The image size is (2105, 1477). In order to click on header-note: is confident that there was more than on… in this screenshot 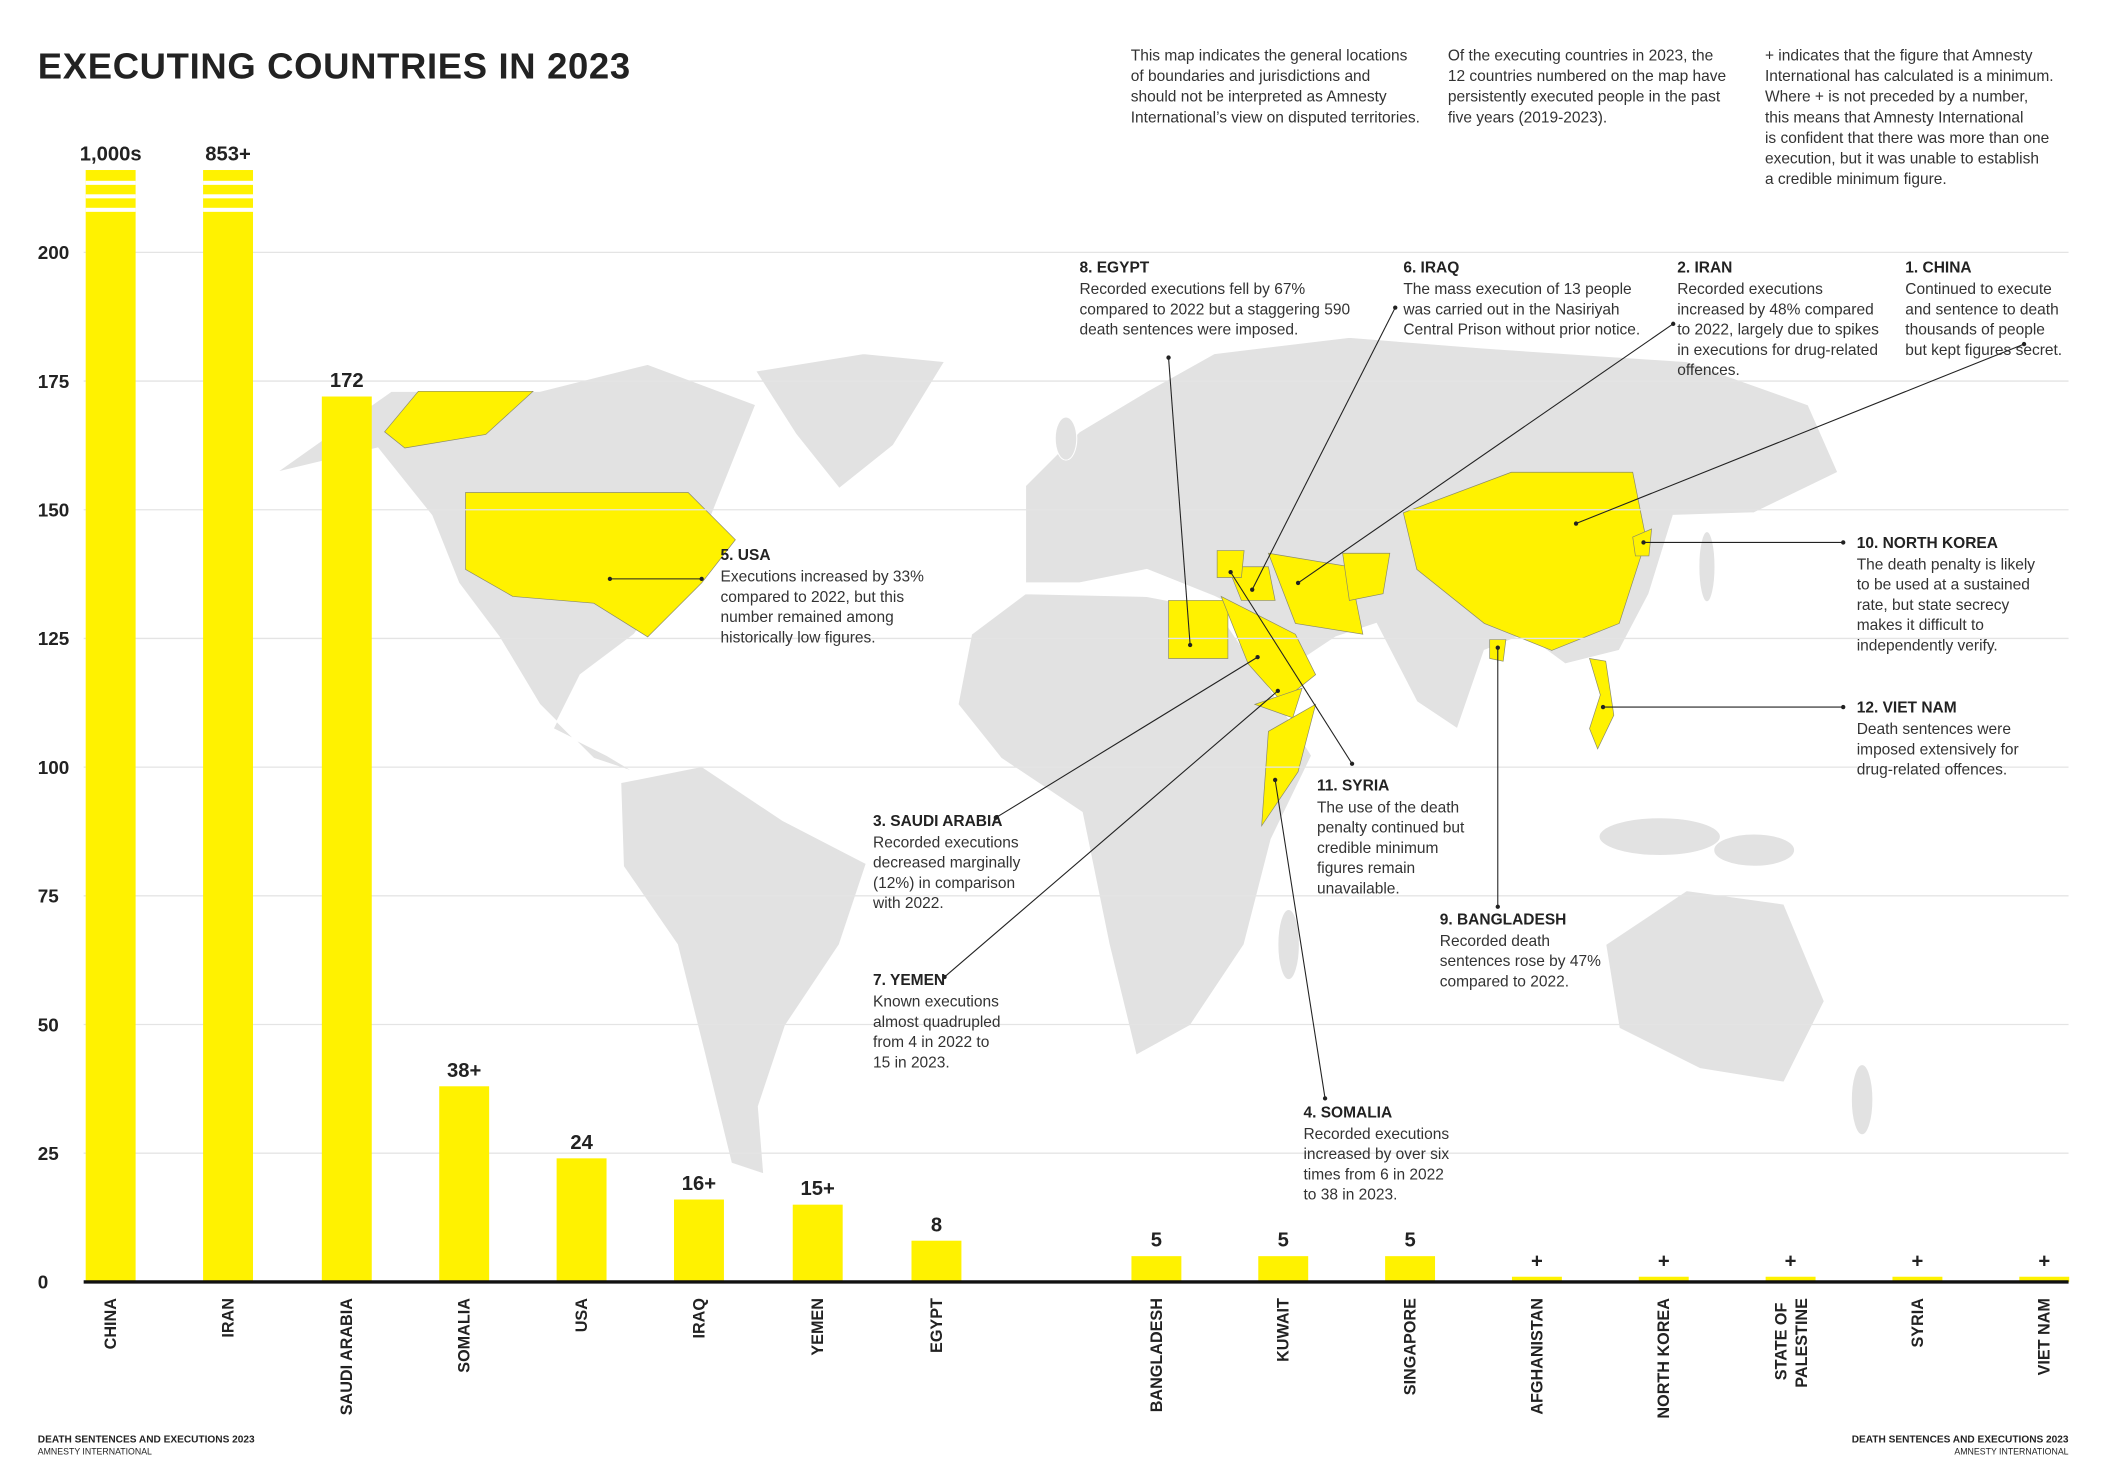, I will do `click(1907, 138)`.